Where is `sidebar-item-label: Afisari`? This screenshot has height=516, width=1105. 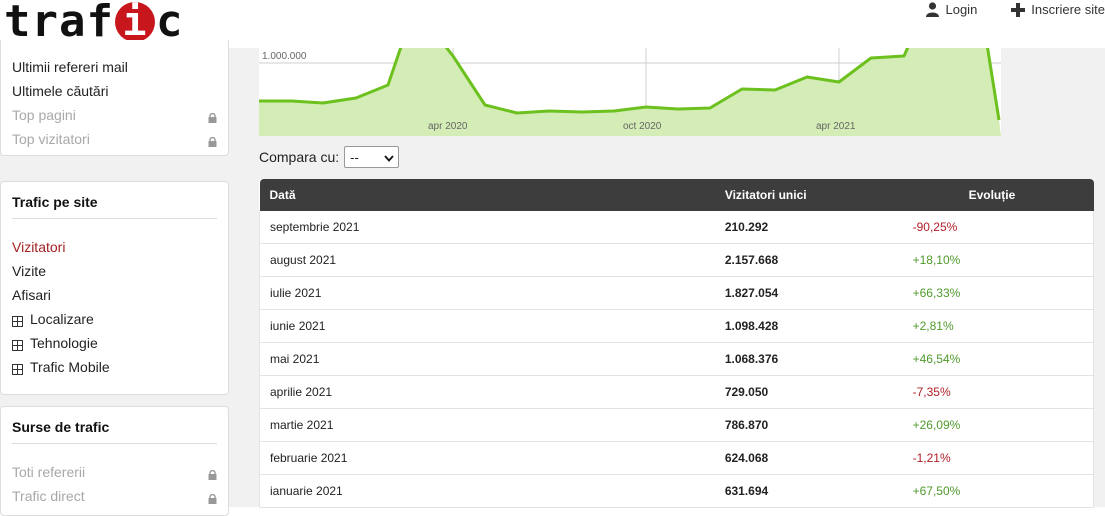
sidebar-item-label: Afisari is located at coordinates (31, 295).